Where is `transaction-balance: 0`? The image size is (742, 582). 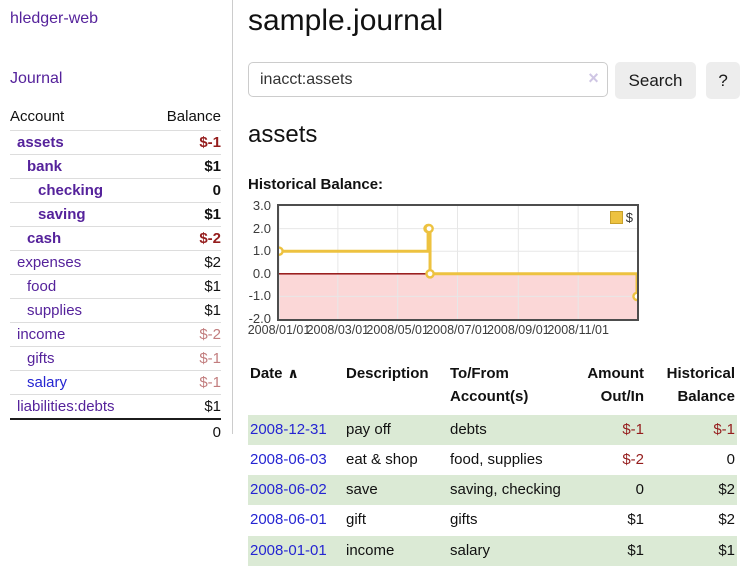
transaction-balance: 0 is located at coordinates (730, 459).